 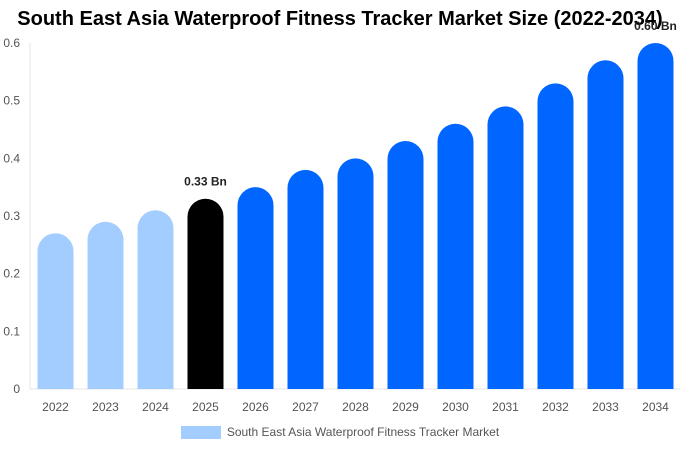 What do you see at coordinates (155, 299) in the screenshot?
I see `bar-2024` at bounding box center [155, 299].